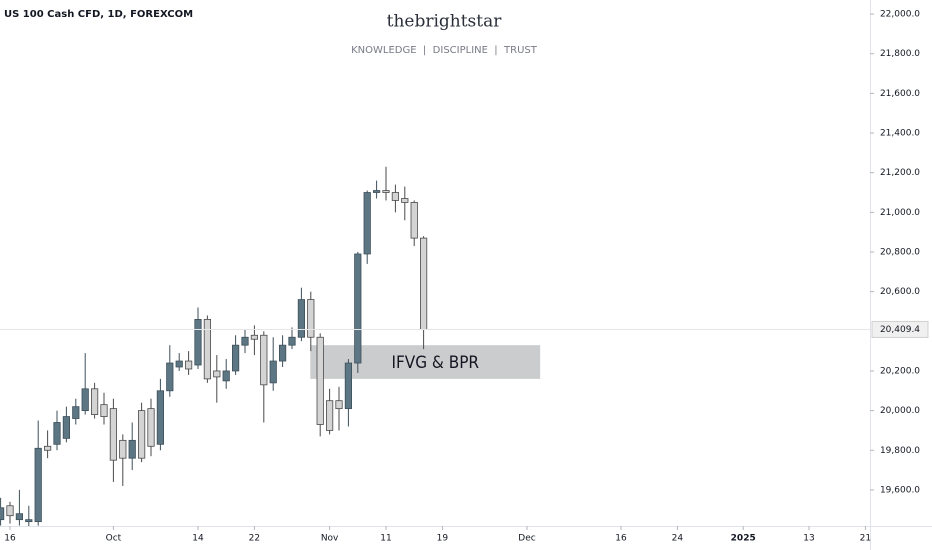 The image size is (932, 550). Describe the element at coordinates (900, 173) in the screenshot. I see `y-tick-label: 21,200.0` at that location.